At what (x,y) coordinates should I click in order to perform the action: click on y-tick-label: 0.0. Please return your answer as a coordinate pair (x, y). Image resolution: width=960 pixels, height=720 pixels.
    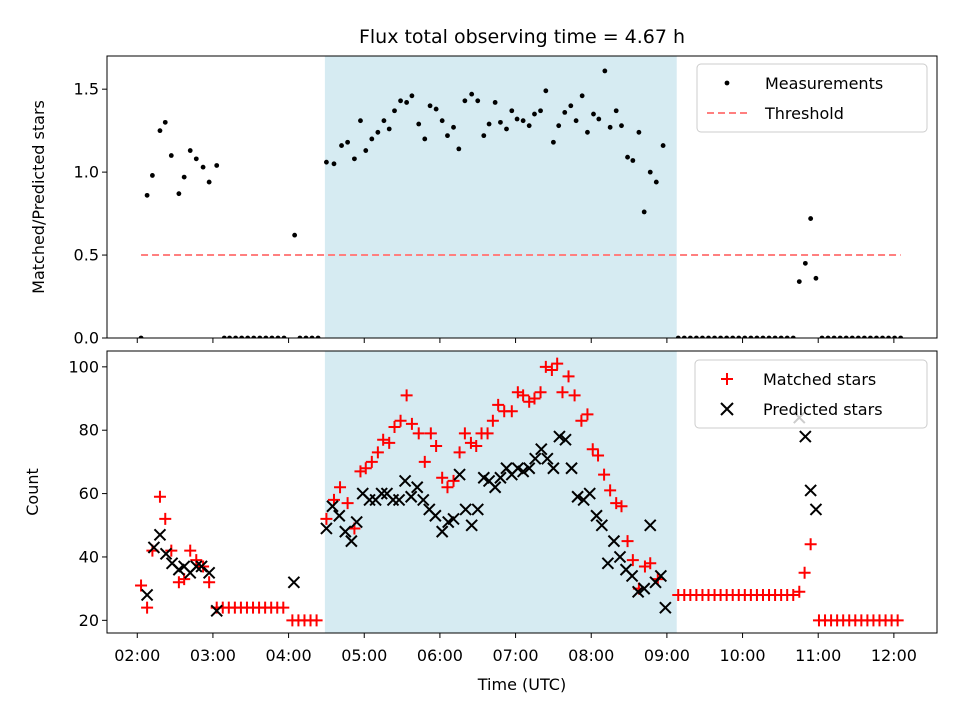
    Looking at the image, I should click on (86, 338).